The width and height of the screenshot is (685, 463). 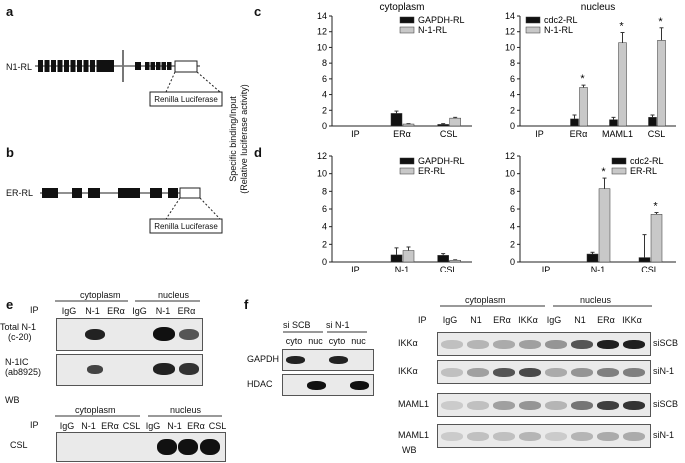 I want to click on f-ip-label: IP, so click(x=422, y=320).